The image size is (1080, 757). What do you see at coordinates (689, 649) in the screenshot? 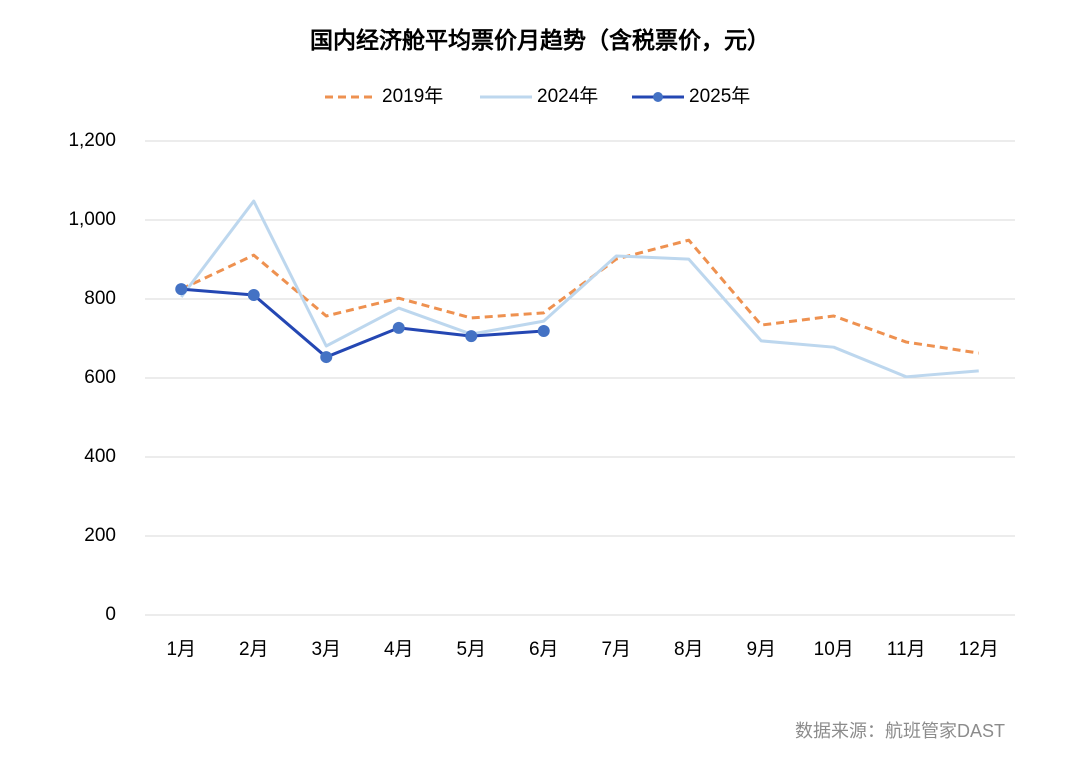
I see `x-tick-label: 8月` at bounding box center [689, 649].